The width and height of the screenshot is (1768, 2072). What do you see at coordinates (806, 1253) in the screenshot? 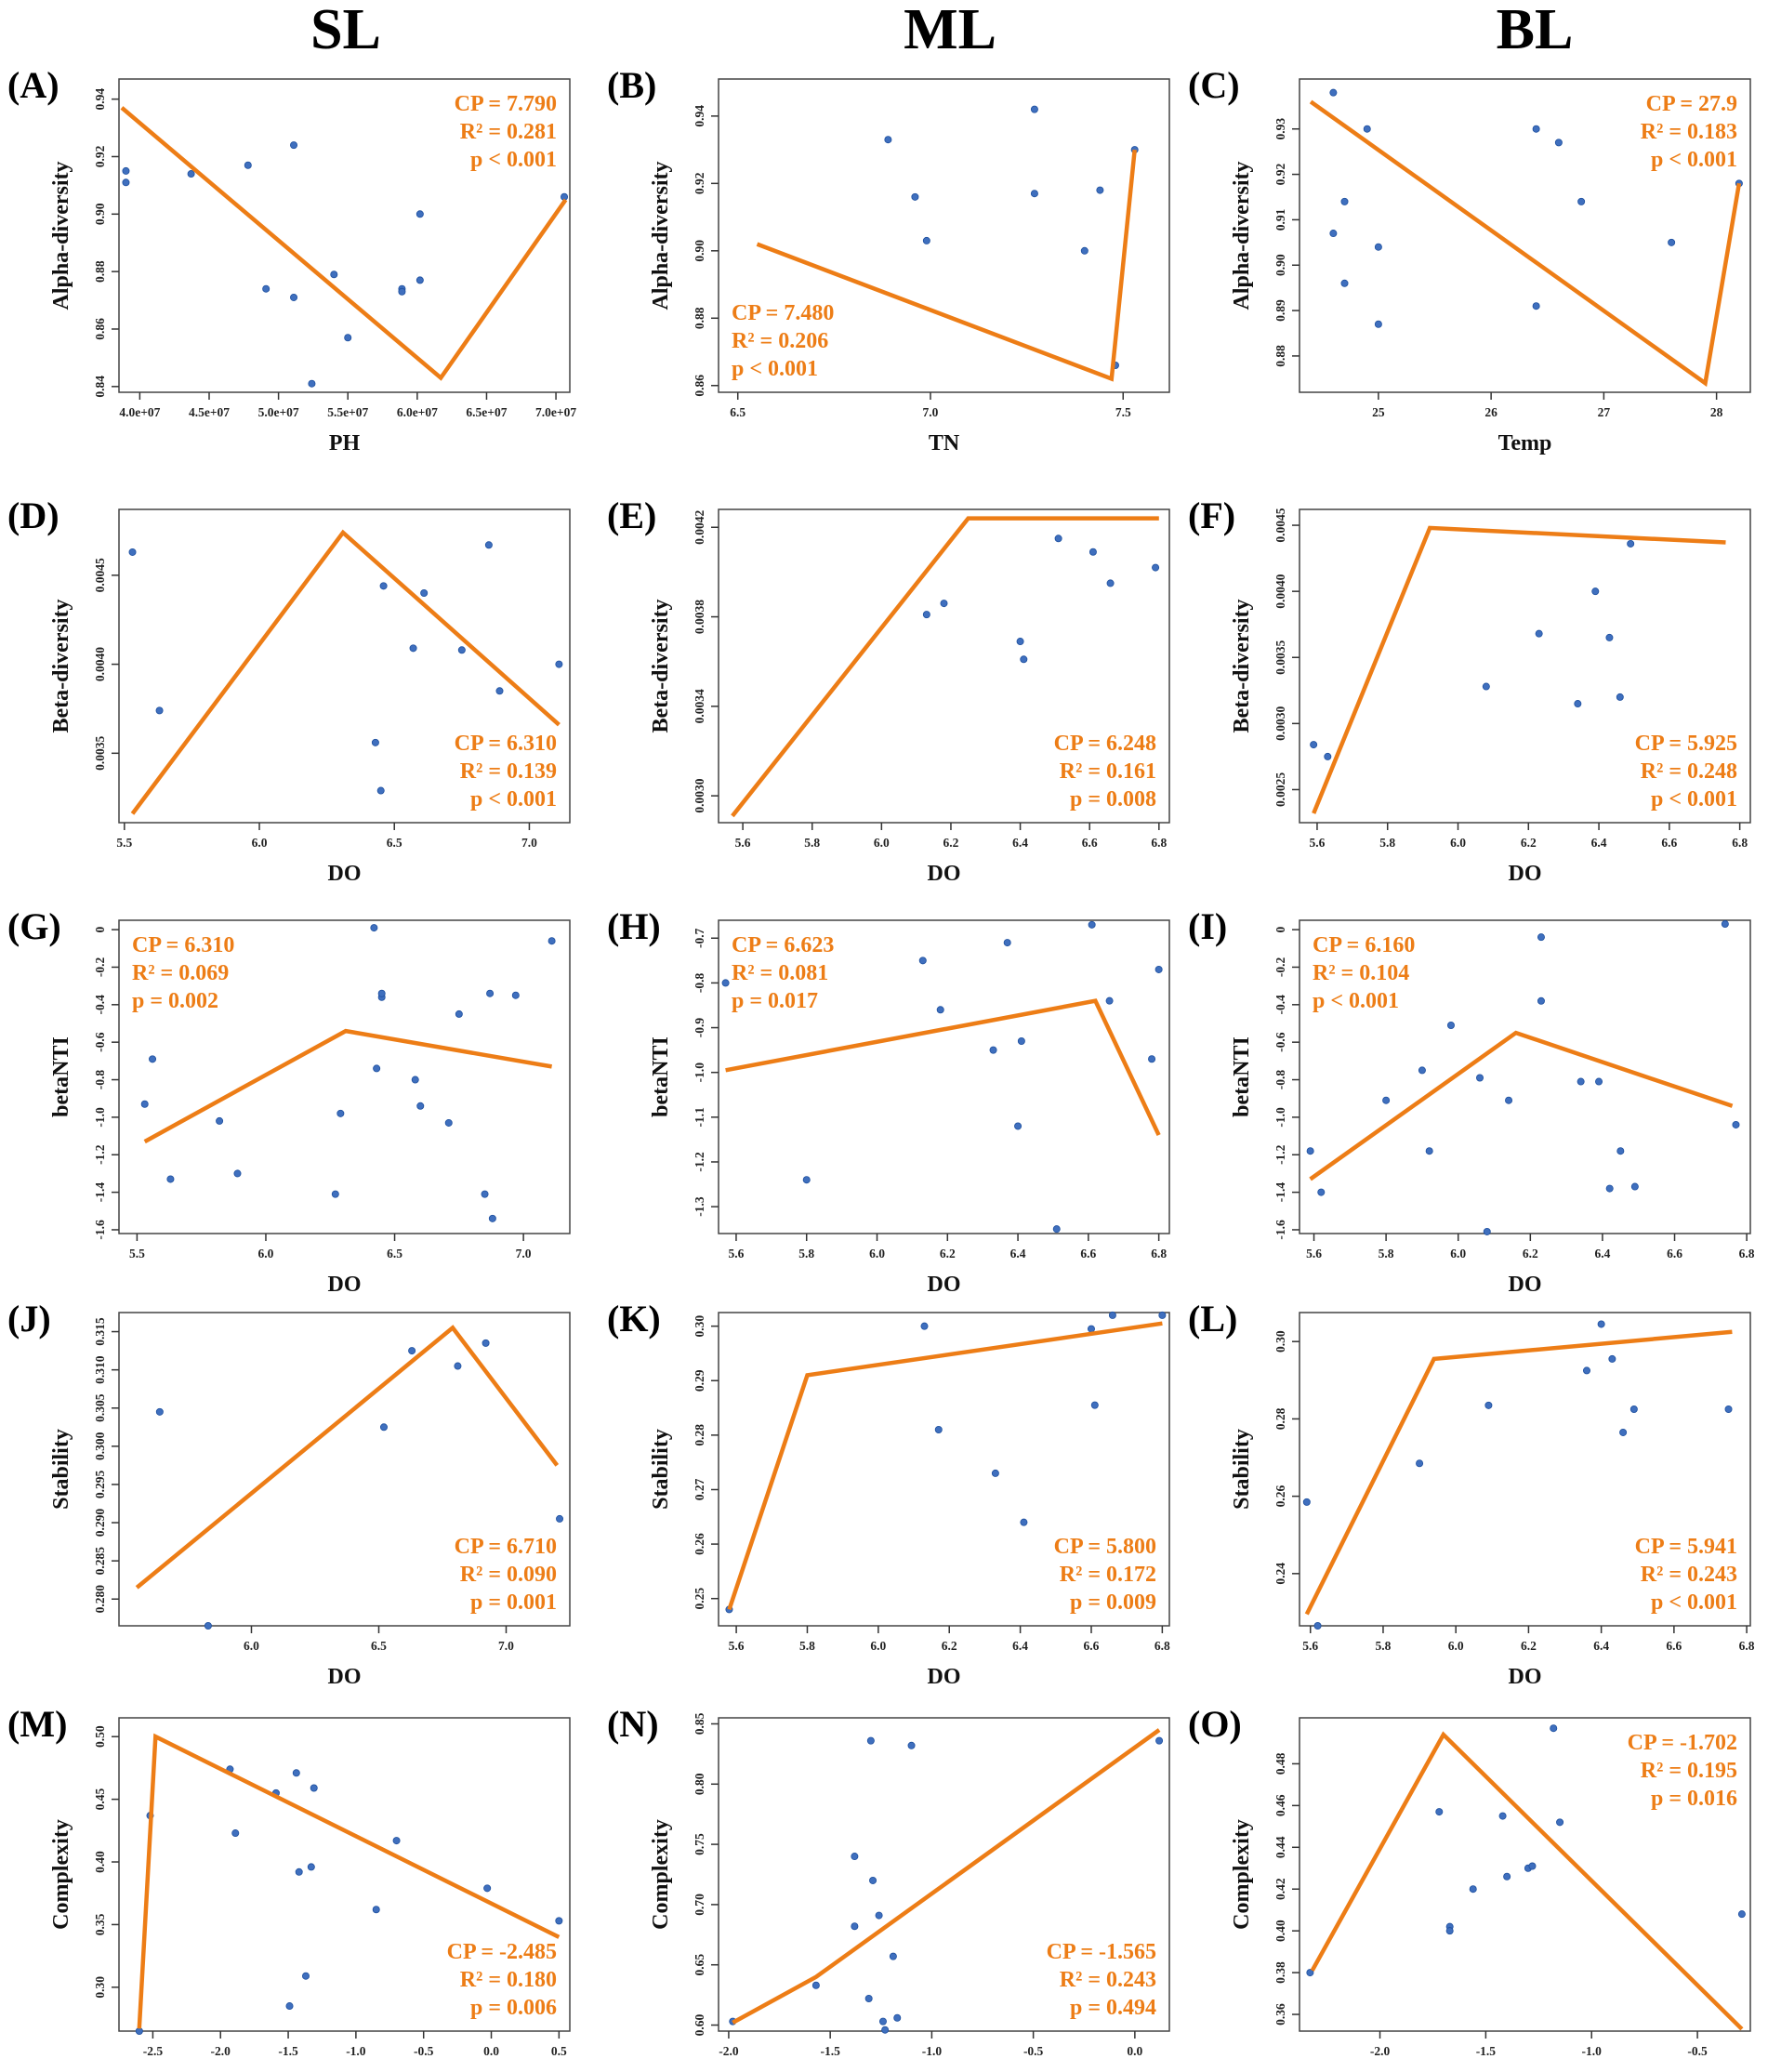
I see `x-tick-label-h: 5.8` at bounding box center [806, 1253].